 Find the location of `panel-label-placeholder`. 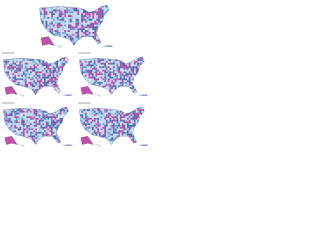

panel-label-placeholder is located at coordinates (8, 103).